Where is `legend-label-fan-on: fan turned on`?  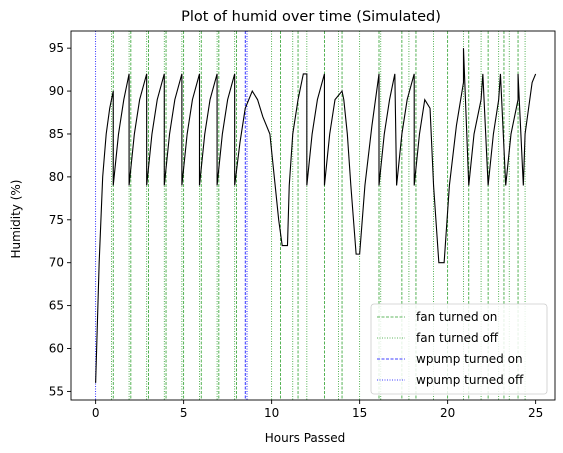
legend-label-fan-on: fan turned on is located at coordinates (456, 317).